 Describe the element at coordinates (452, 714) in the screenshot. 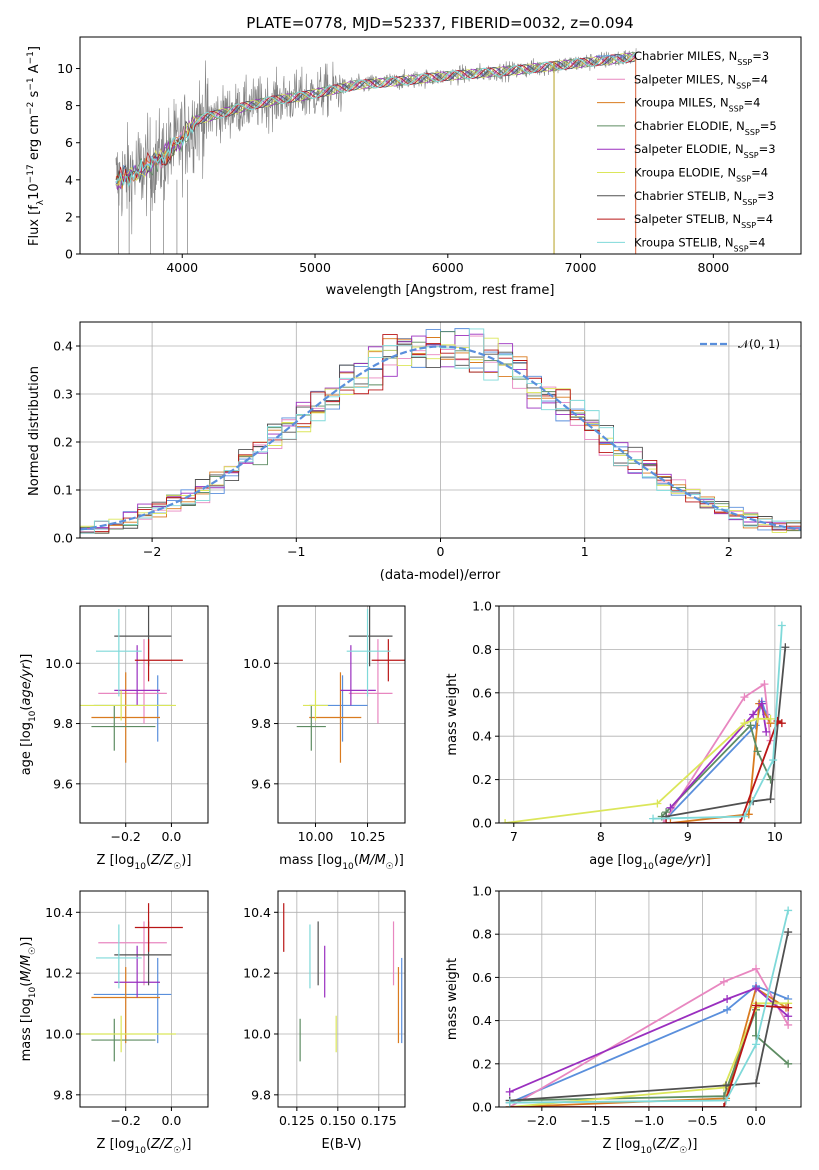

I see `y-axis-label: mass weight` at that location.